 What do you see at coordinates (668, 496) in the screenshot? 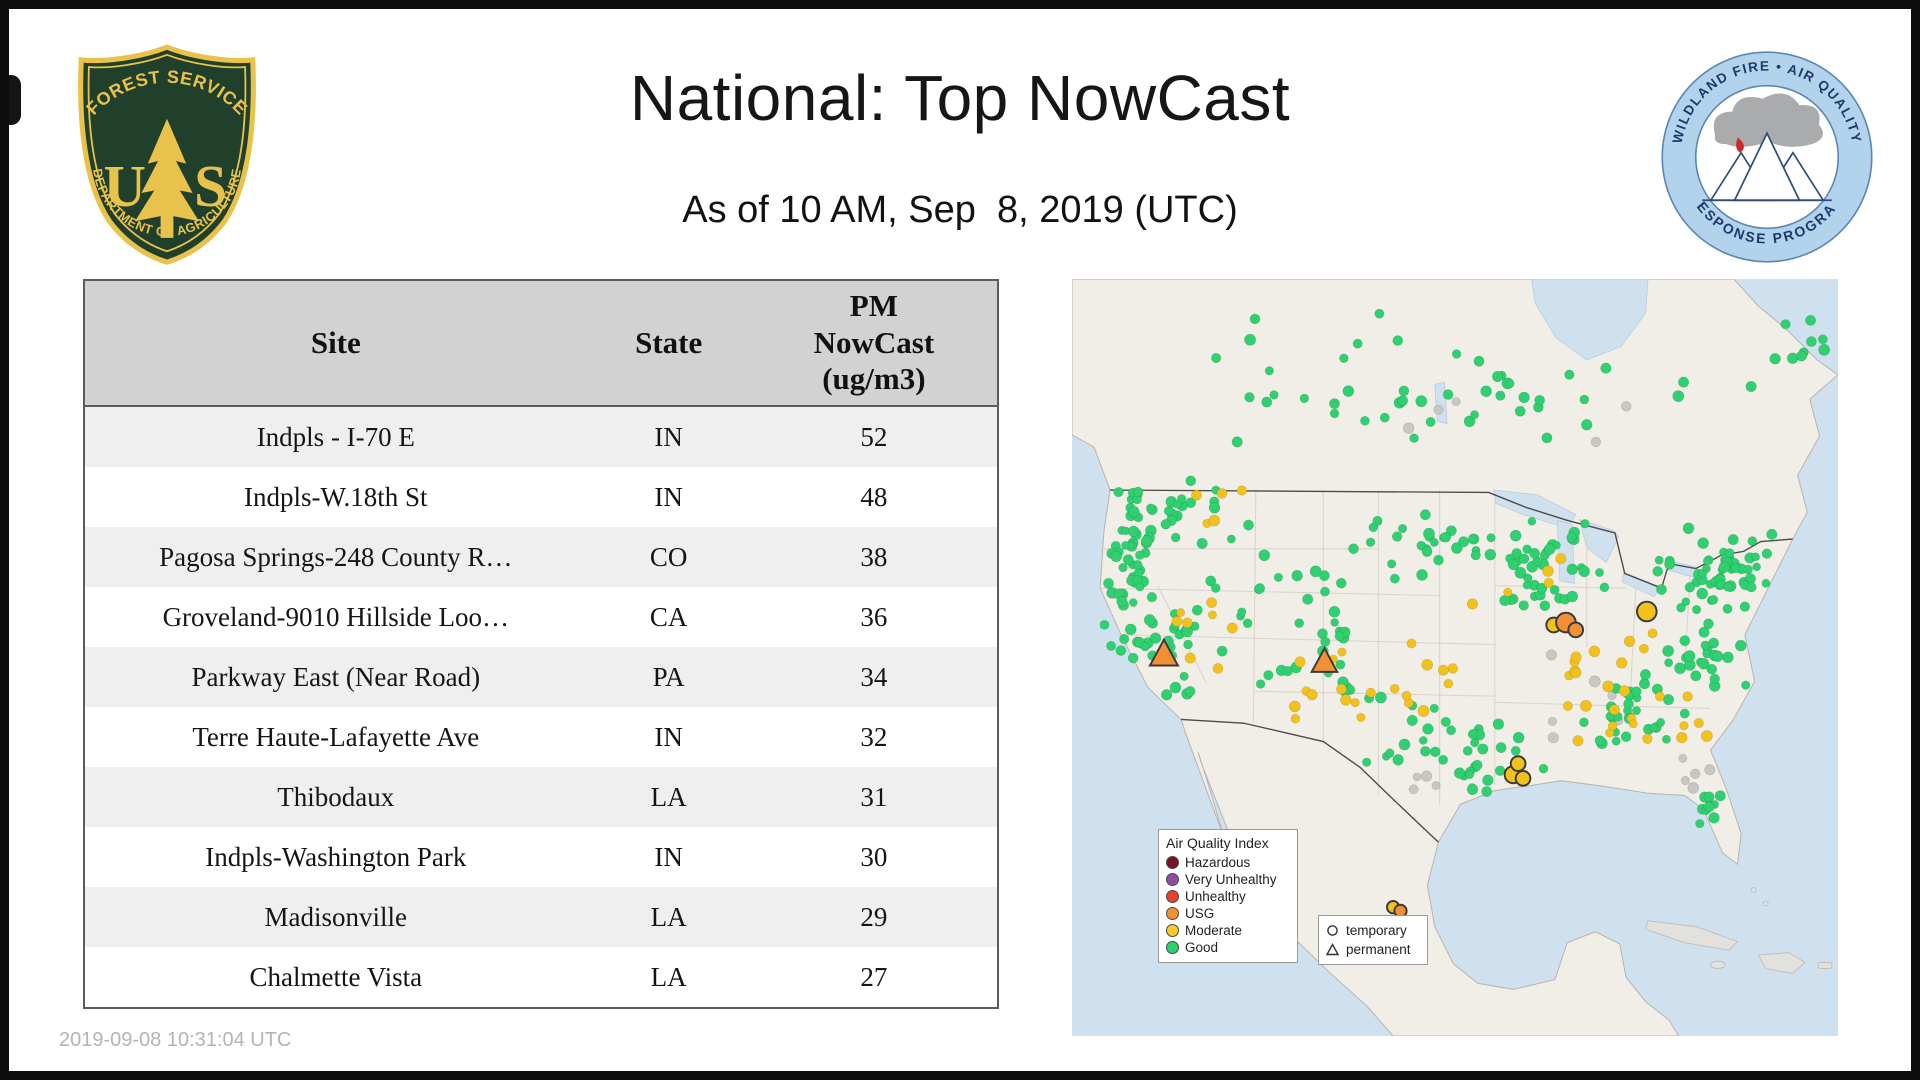
I see `state-cell: IN` at bounding box center [668, 496].